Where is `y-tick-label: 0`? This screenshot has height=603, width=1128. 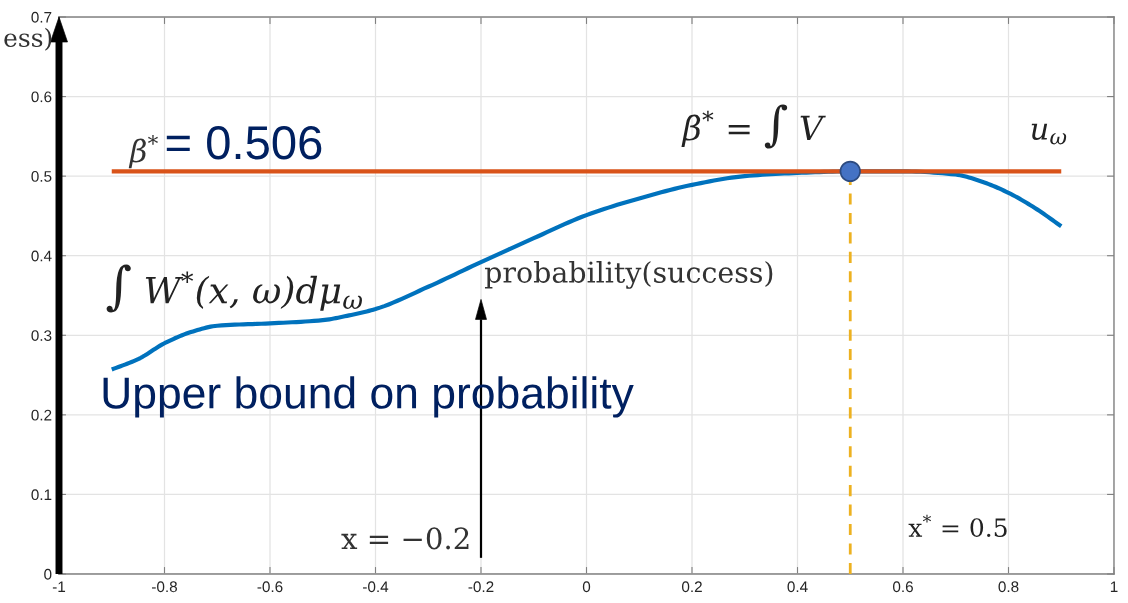 y-tick-label: 0 is located at coordinates (48, 574).